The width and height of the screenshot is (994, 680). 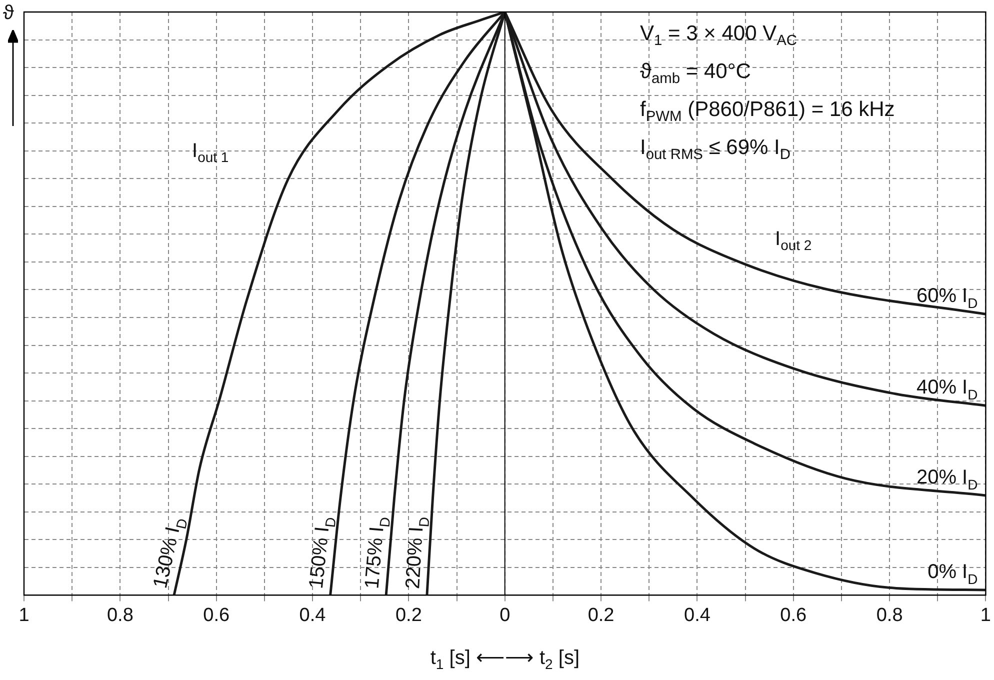 I want to click on y-axis-title: ϑ, so click(x=8, y=13).